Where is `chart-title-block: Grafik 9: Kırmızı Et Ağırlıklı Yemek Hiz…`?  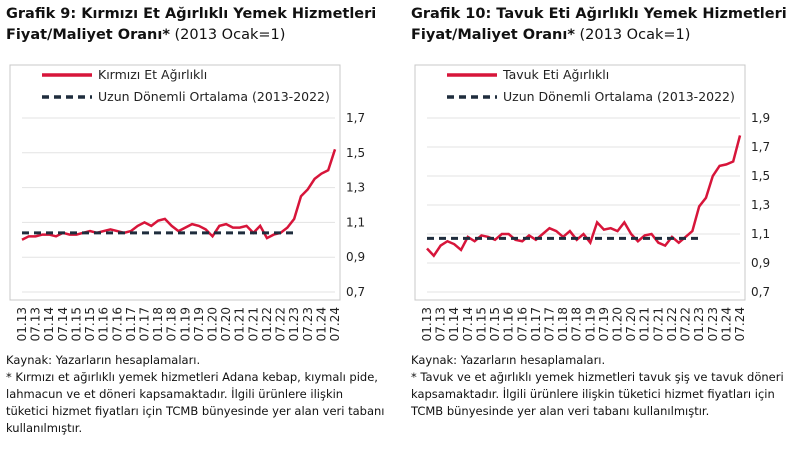
chart-title-block: Grafik 9: Kırmızı Et Ağırlıklı Yemek Hiz… is located at coordinates (198, 25).